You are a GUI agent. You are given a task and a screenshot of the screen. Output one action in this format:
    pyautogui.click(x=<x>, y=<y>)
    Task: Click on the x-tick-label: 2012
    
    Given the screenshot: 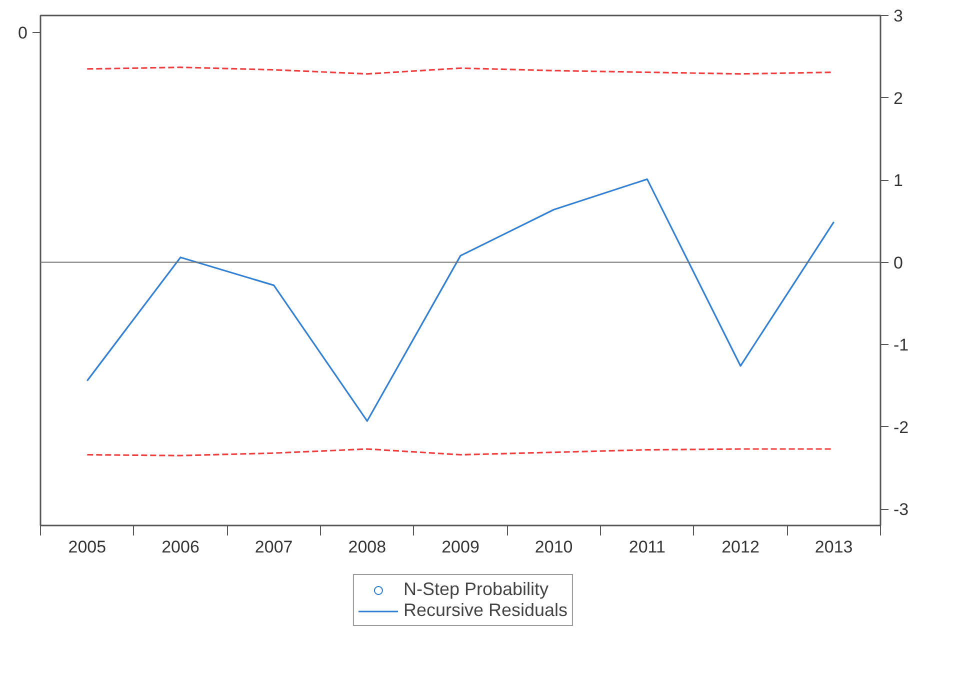 What is the action you would take?
    pyautogui.click(x=741, y=547)
    